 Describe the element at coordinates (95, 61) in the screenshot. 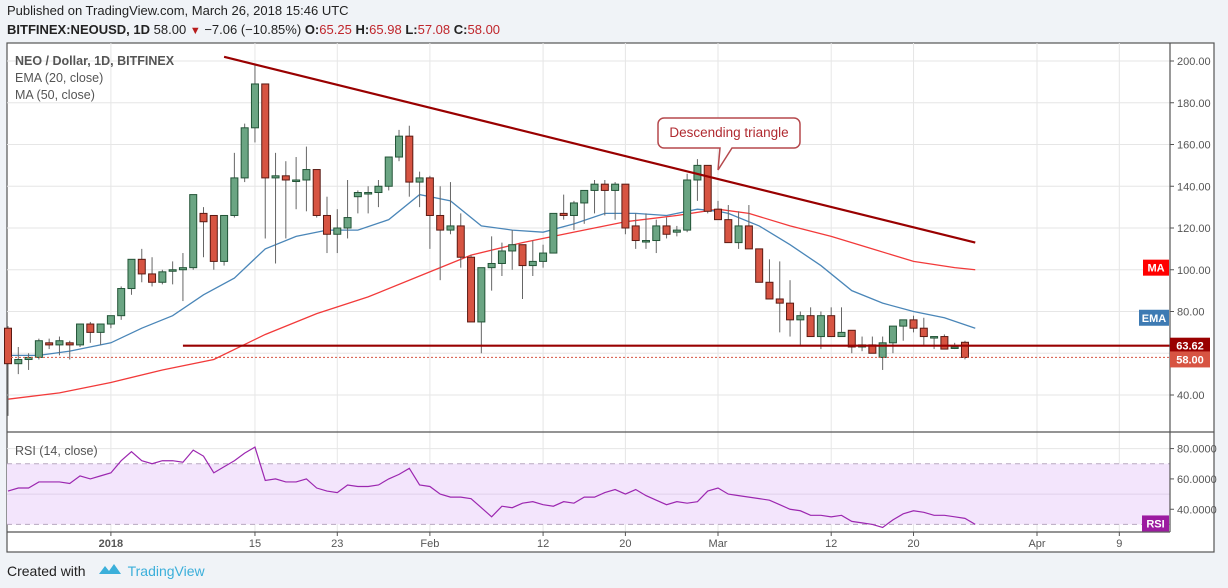

I see `legend-title: NEO / Dollar, 1D, BITFINEX` at that location.